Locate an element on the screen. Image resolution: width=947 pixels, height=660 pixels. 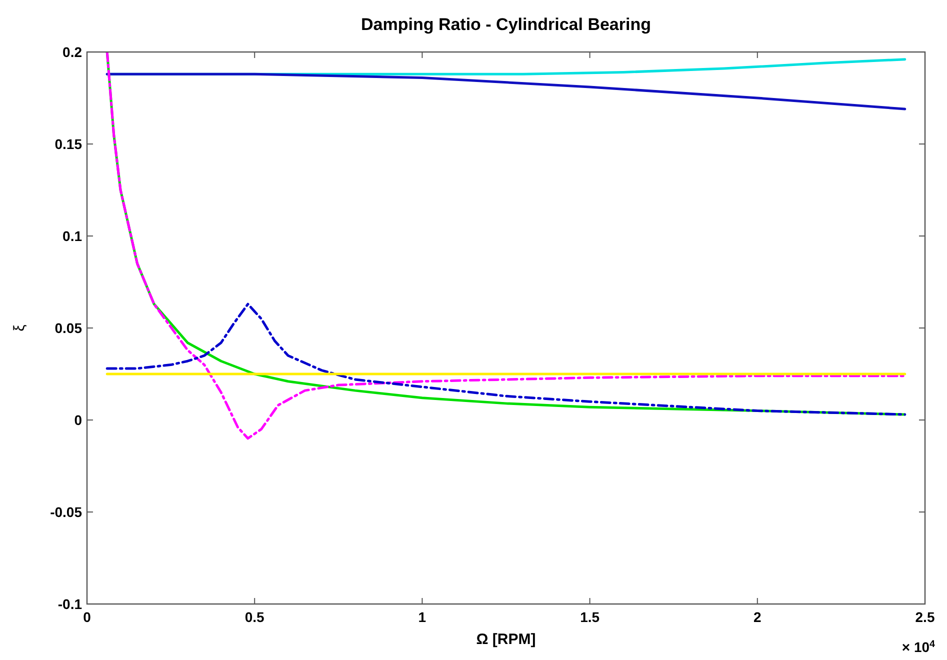
x-axis-title: Ω [RPM] is located at coordinates (506, 639).